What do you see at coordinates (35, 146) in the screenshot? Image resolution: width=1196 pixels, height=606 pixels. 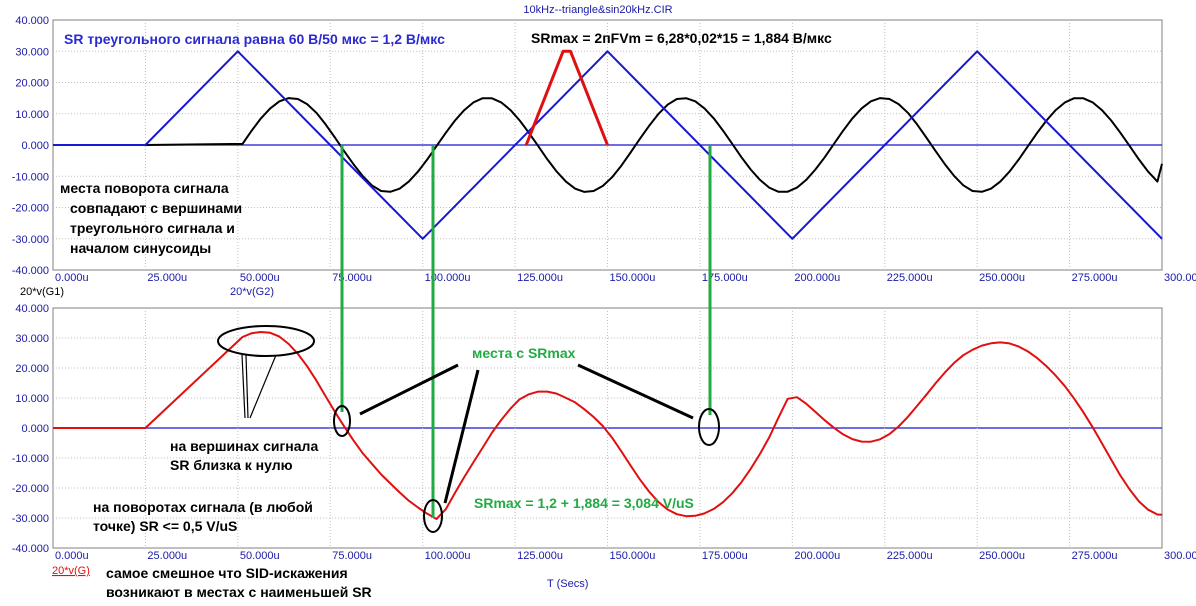 I see `top-y-tick-label: 0.000` at bounding box center [35, 146].